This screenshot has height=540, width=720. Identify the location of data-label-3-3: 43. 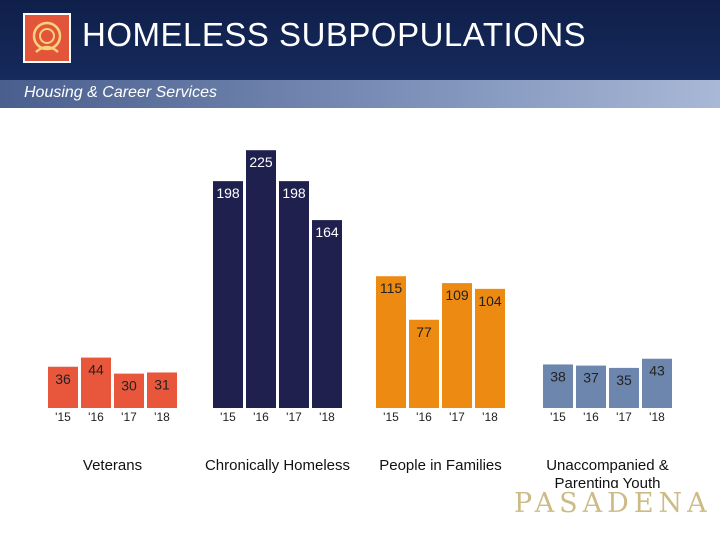
(657, 371).